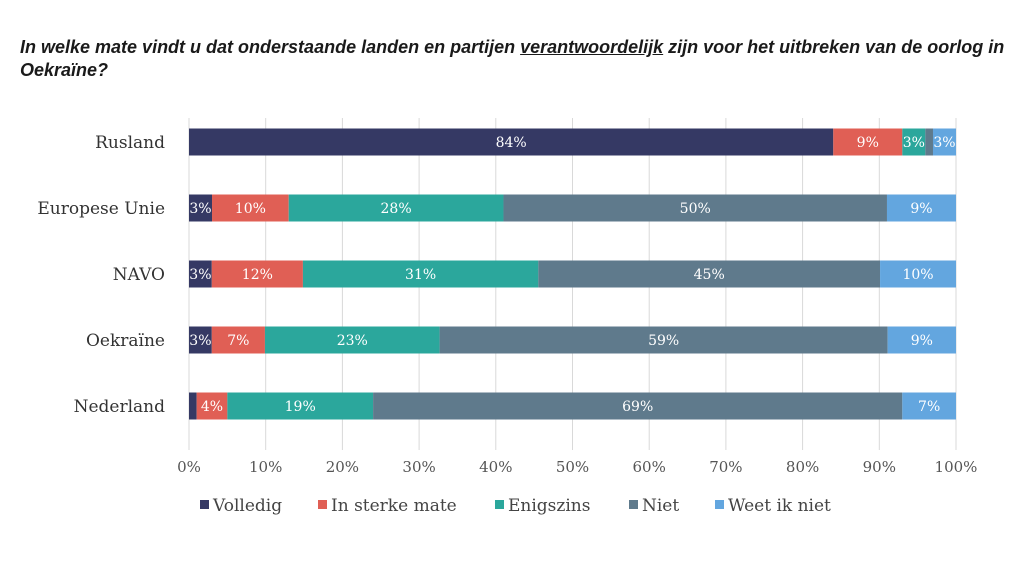 Image resolution: width=1030 pixels, height=580 pixels. I want to click on data-label-oekraine-enigszins: 23%, so click(352, 341).